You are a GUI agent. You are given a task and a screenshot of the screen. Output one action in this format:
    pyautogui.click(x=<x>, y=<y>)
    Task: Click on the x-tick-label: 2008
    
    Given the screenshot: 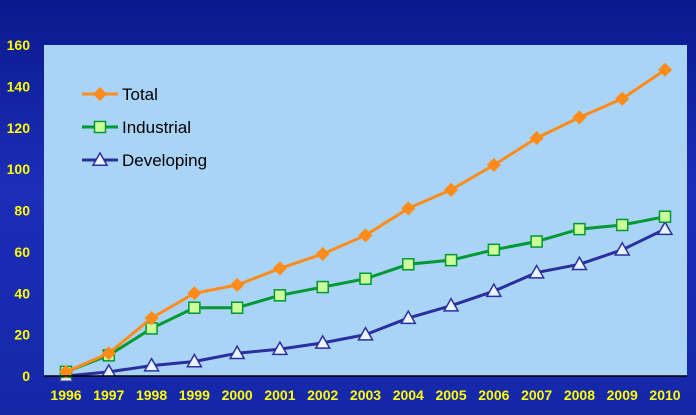 What is the action you would take?
    pyautogui.click(x=579, y=395)
    